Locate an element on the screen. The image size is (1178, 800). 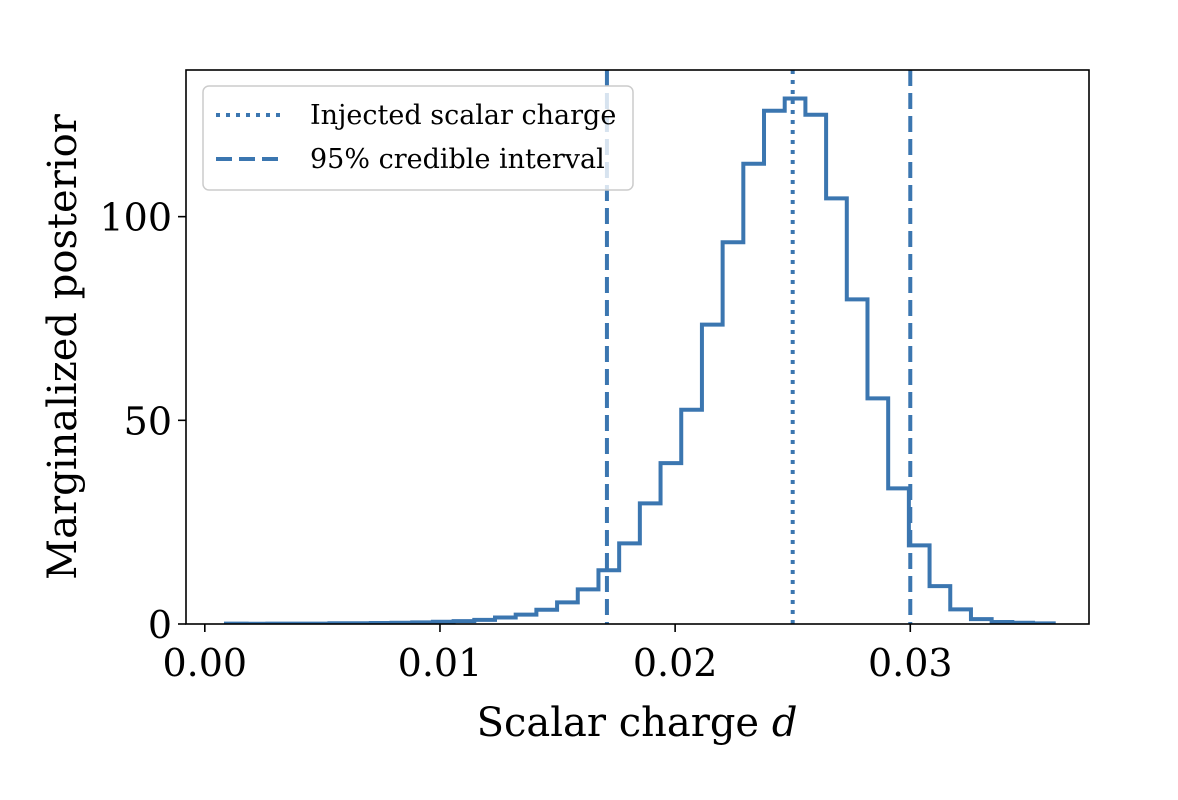
x-tick-label: 0.01 is located at coordinates (440, 663).